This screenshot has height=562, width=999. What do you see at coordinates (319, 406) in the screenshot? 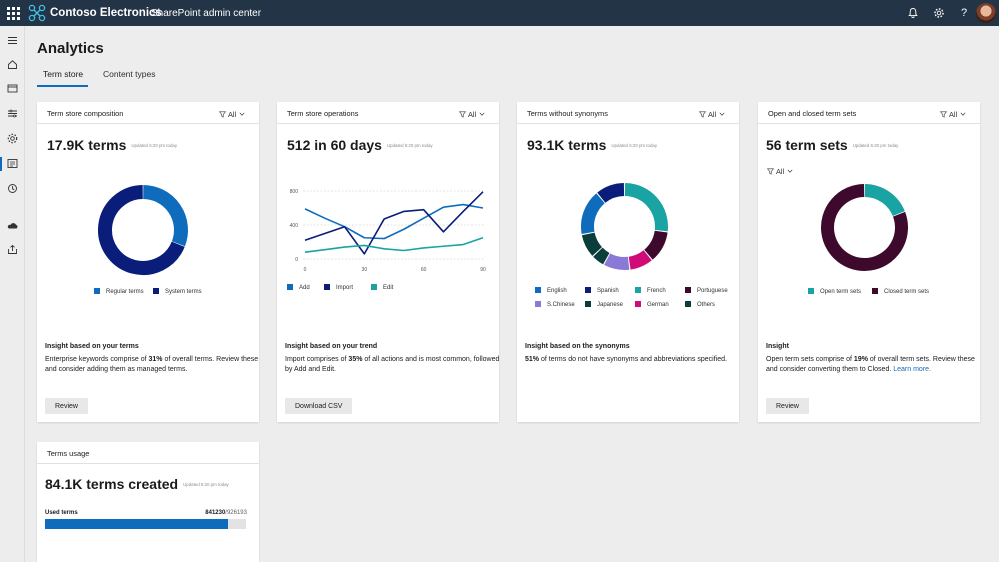
I see `download-csv-button: Download CSV` at bounding box center [319, 406].